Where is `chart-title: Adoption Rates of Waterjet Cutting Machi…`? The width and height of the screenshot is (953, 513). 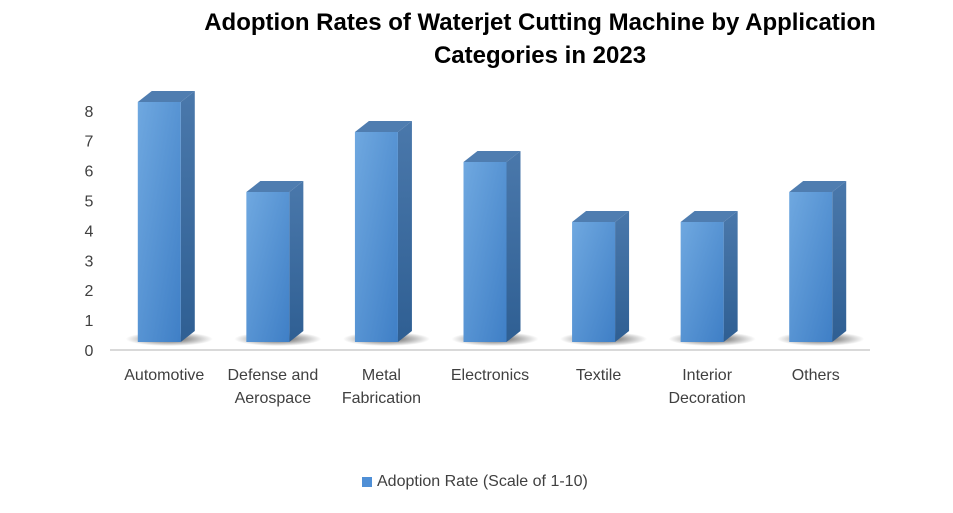
chart-title: Adoption Rates of Waterjet Cutting Machi… is located at coordinates (540, 39).